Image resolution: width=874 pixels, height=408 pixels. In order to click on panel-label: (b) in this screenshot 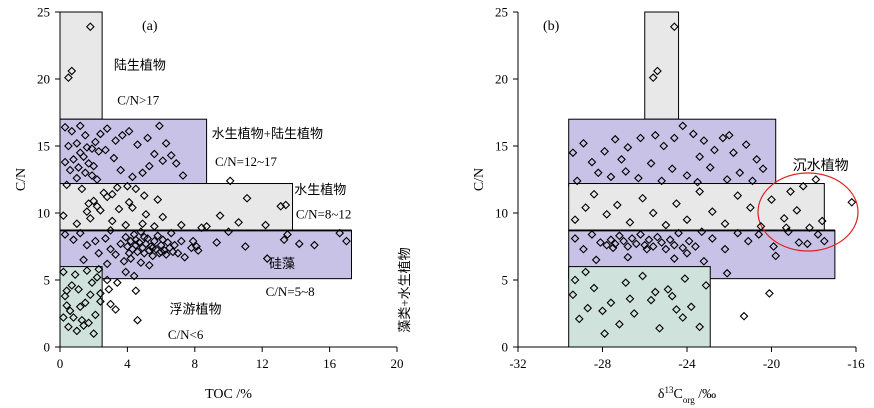, I will do `click(551, 26)`.